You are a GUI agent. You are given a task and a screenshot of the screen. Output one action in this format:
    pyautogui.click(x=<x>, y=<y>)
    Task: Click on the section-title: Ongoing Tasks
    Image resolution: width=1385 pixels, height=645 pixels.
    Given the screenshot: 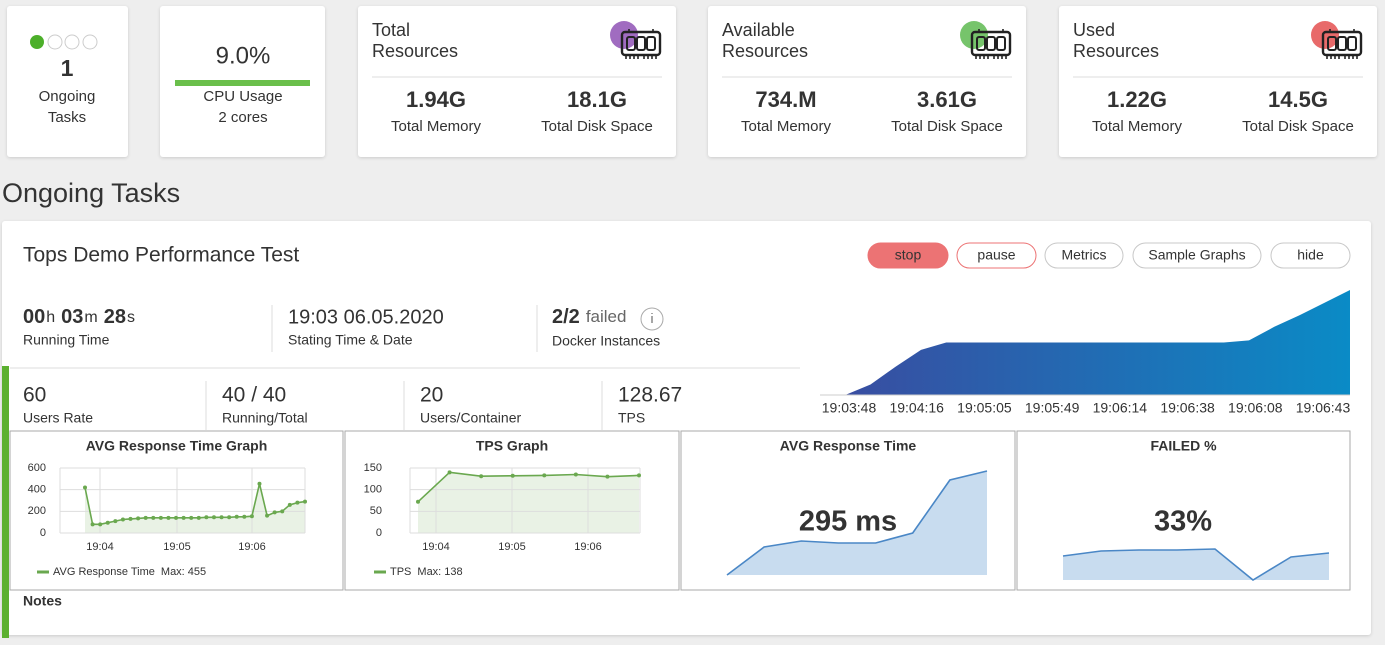 What is the action you would take?
    pyautogui.click(x=91, y=193)
    